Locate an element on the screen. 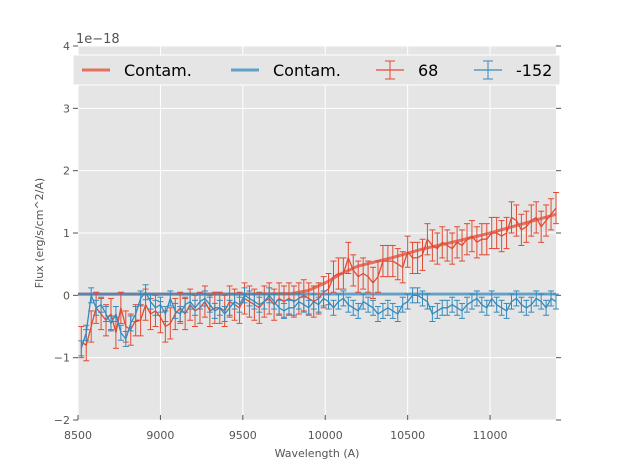 The height and width of the screenshot is (467, 617). legend-label: 68 is located at coordinates (428, 70).